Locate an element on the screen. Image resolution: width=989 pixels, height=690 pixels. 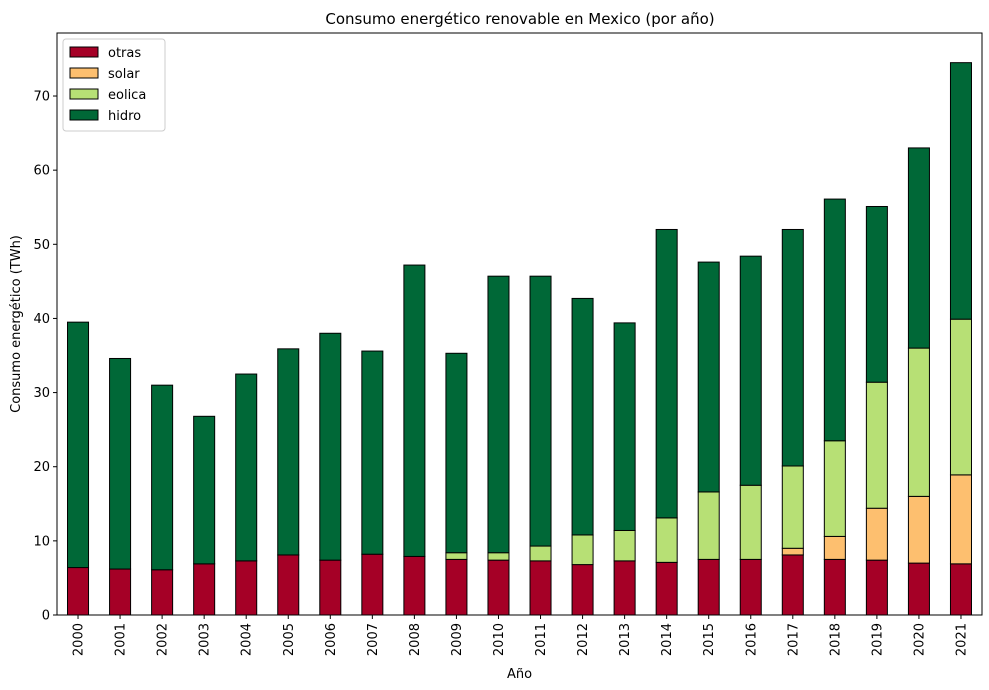
bar-otras-2003 is located at coordinates (204, 589).